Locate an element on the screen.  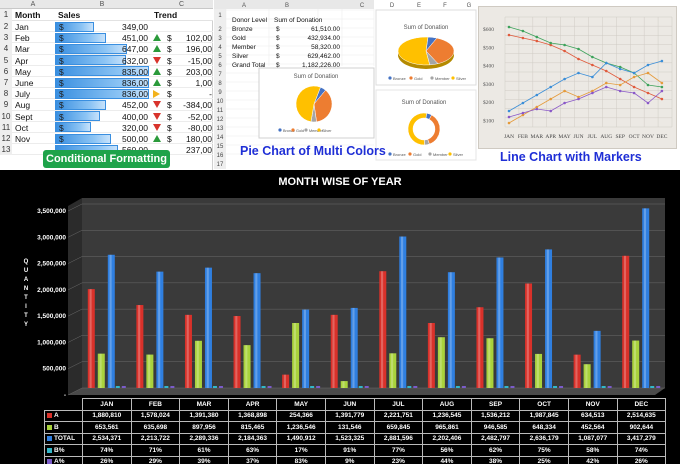
bar-b-pct-oct is located at coordinates (555, 387).